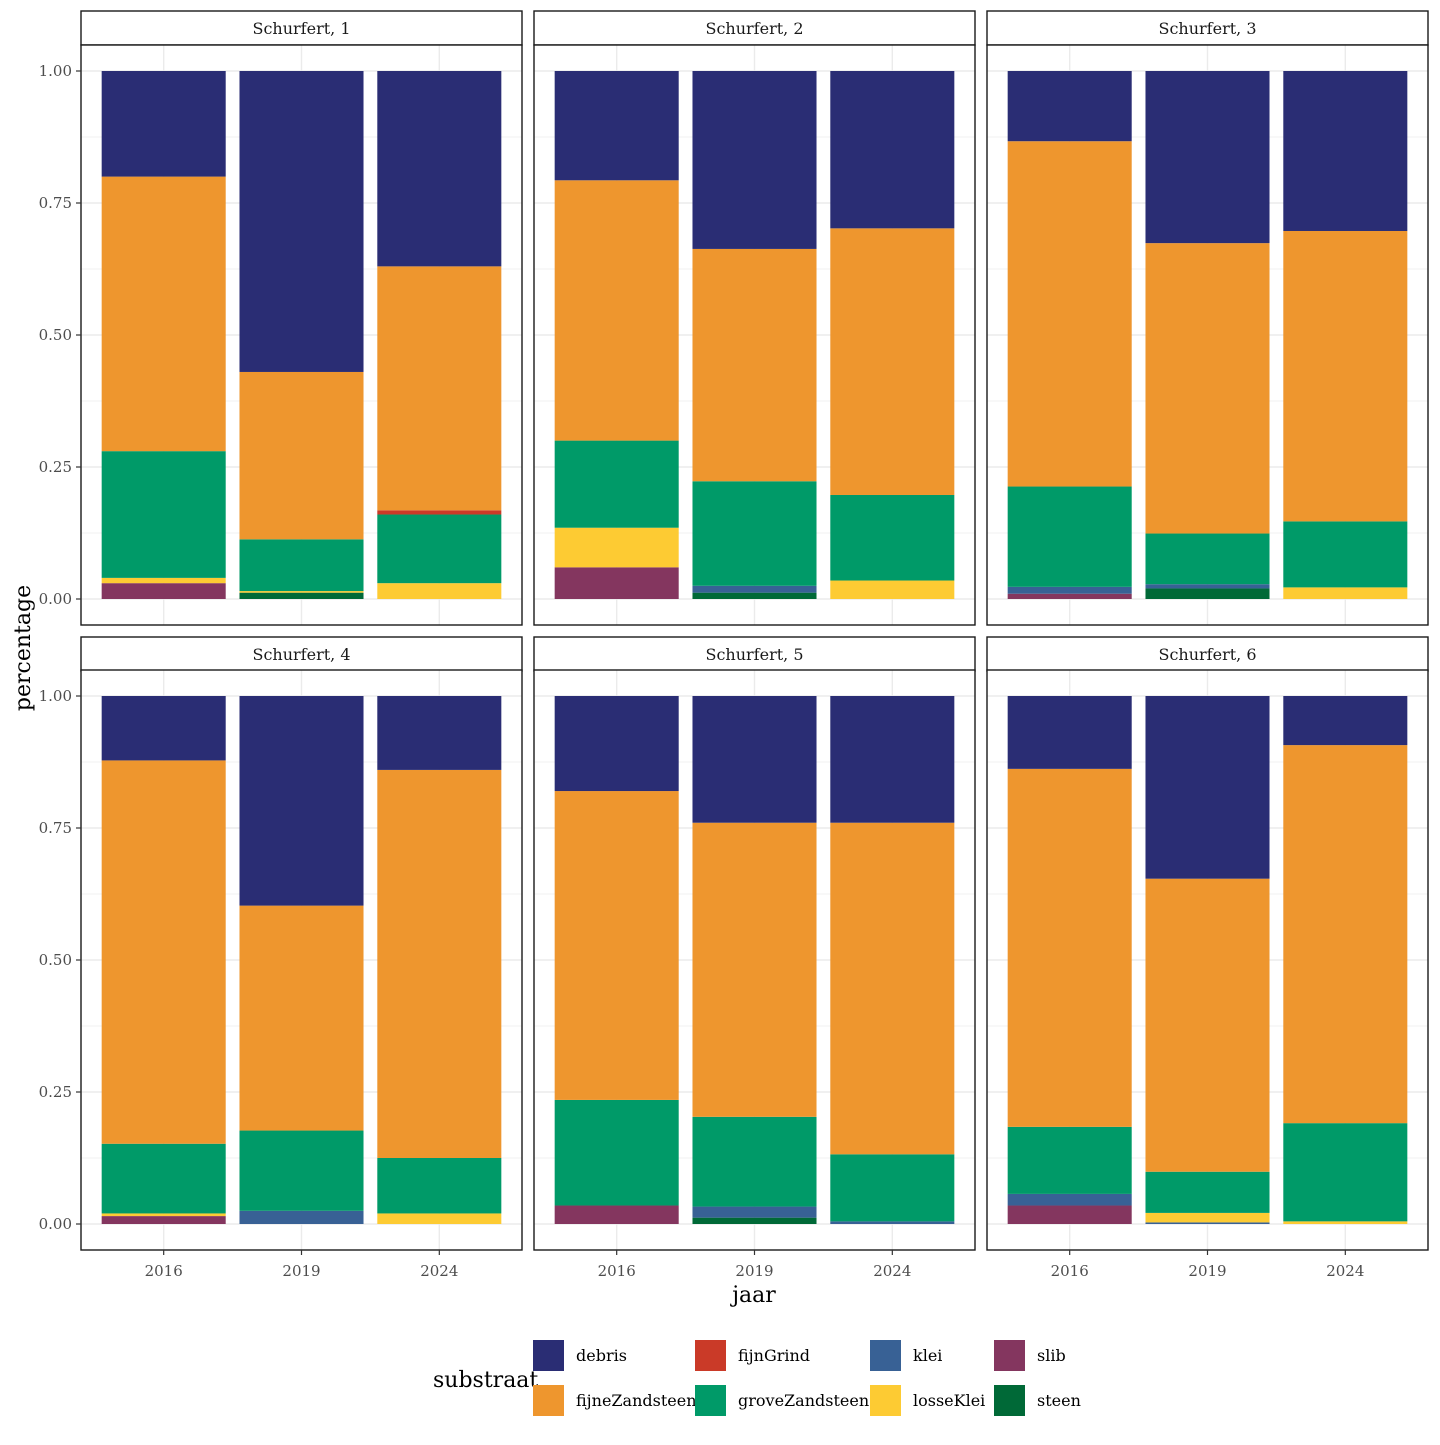 The image size is (1440, 1445). Describe the element at coordinates (485, 1380) in the screenshot. I see `legend-title: substraat` at that location.